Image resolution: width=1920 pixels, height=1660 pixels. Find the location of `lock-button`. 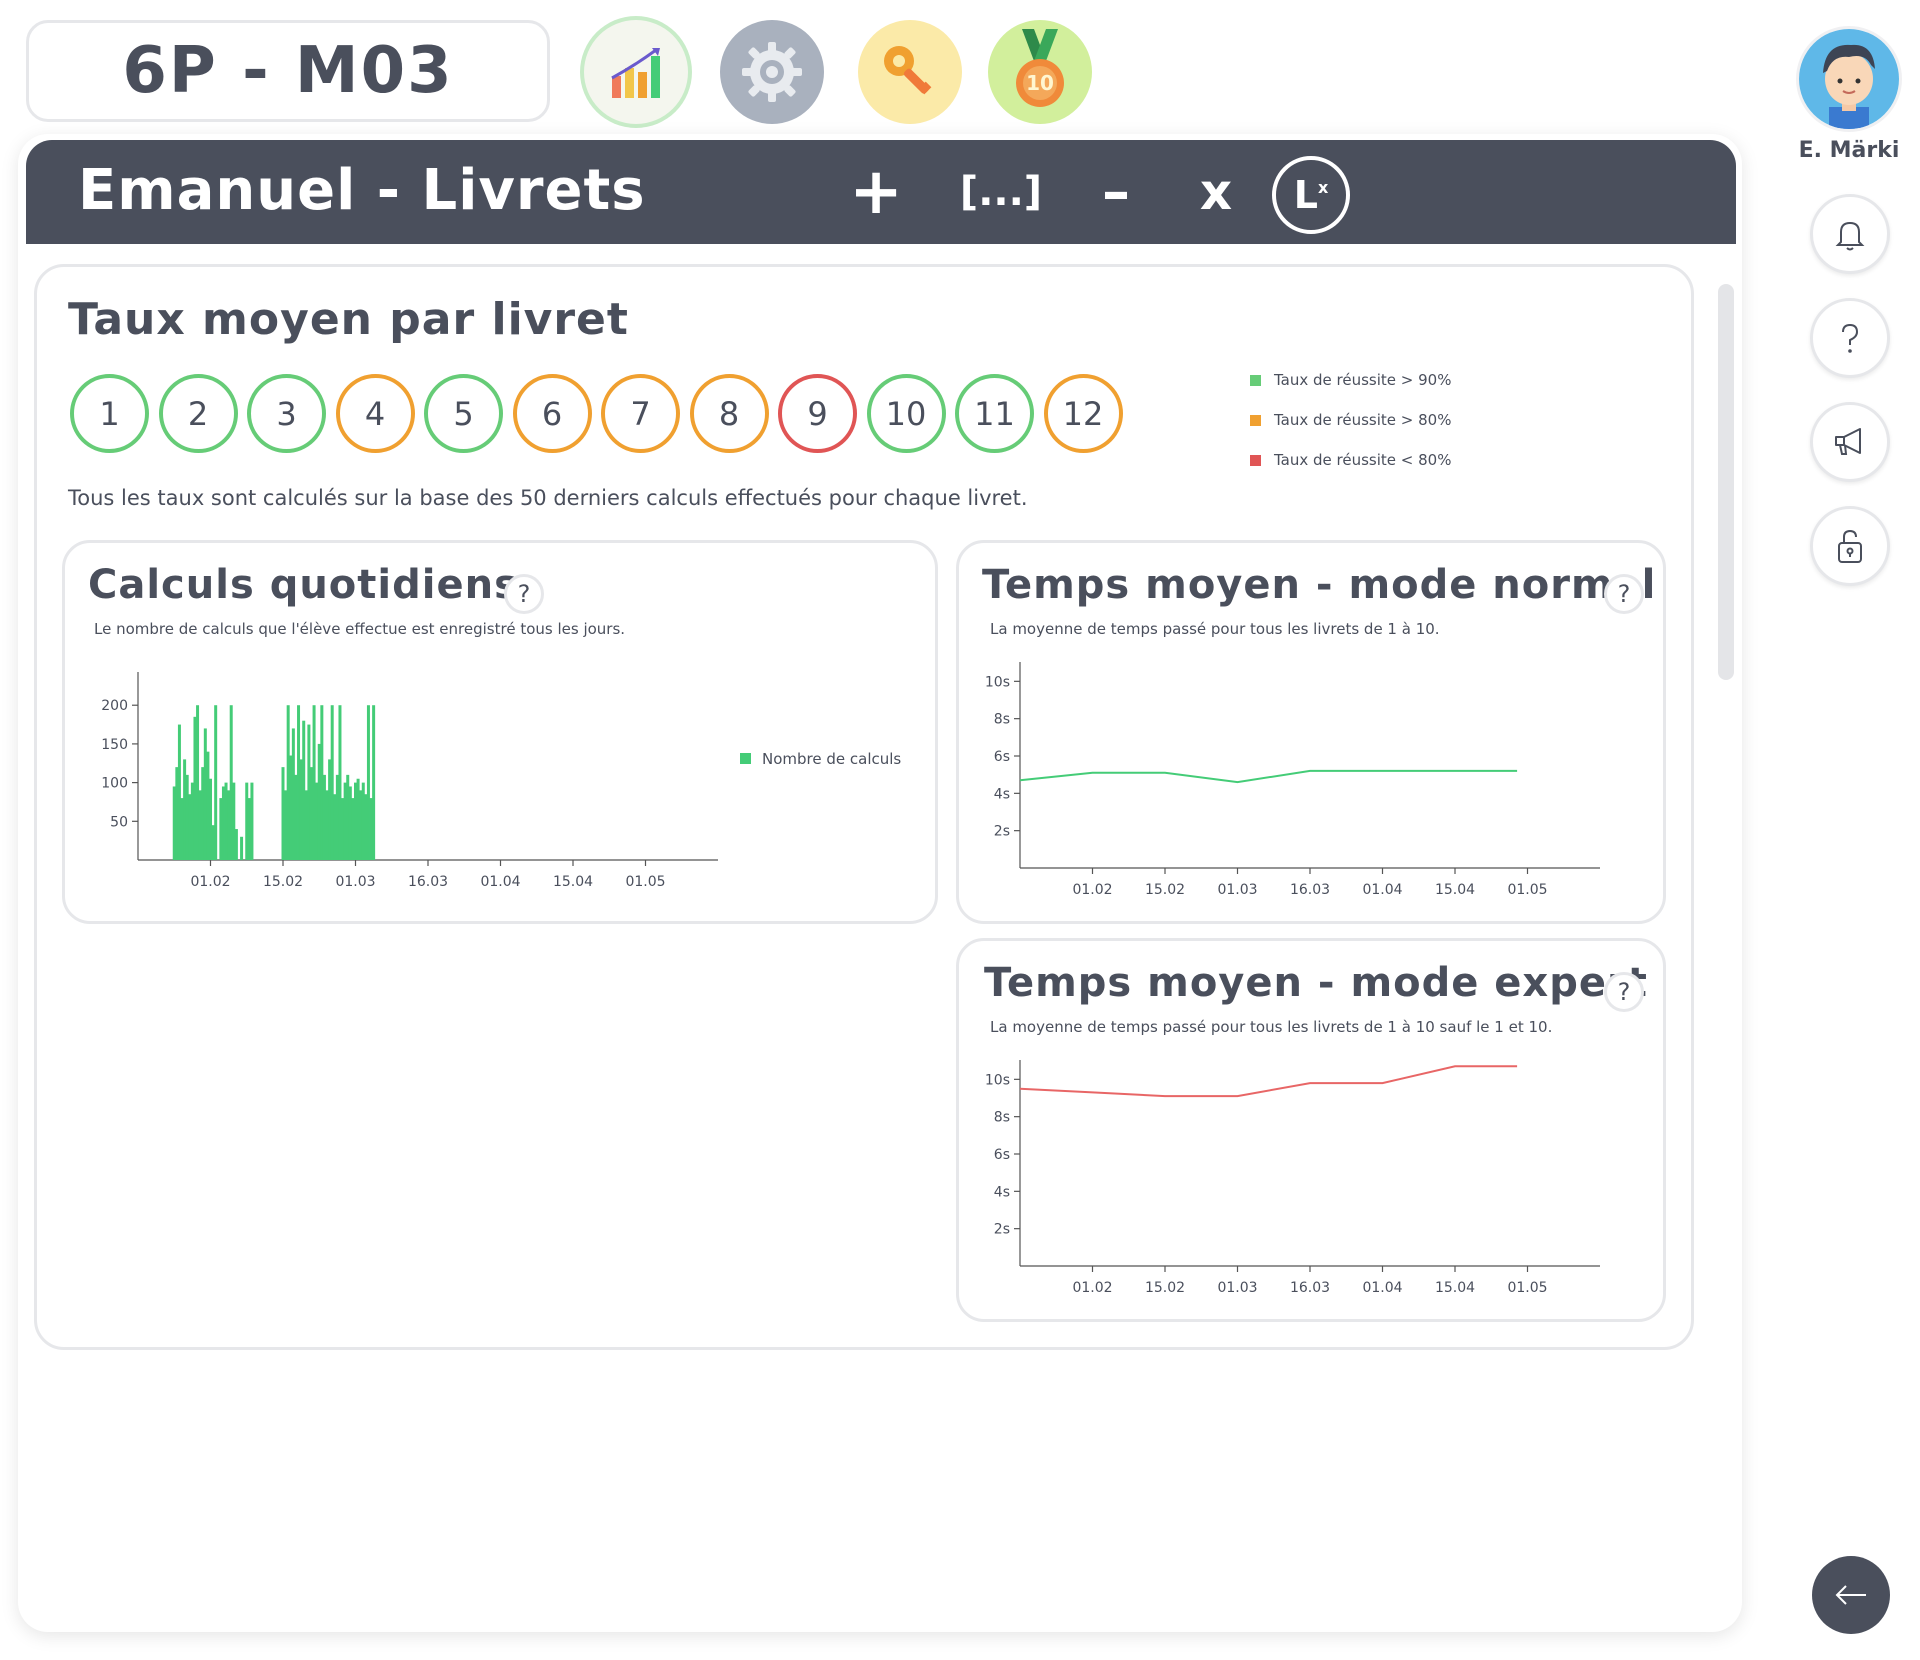

lock-button is located at coordinates (1850, 546).